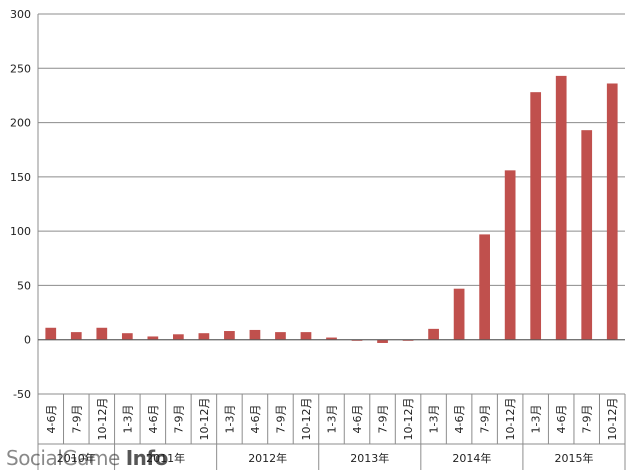 This screenshot has width=640, height=474. What do you see at coordinates (20, 177) in the screenshot?
I see `y-tick-label: 150` at bounding box center [20, 177].